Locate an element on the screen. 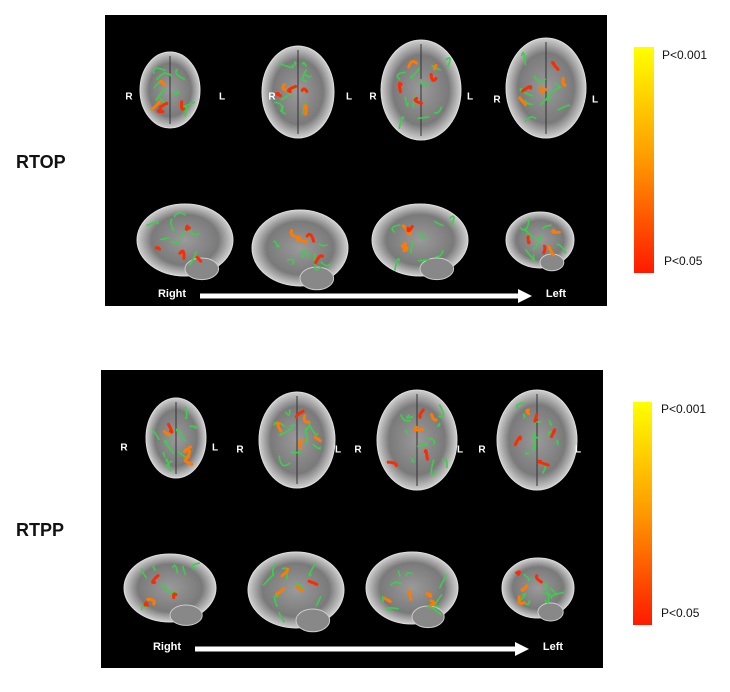 This screenshot has height=692, width=730. arrow-head is located at coordinates (525, 296).